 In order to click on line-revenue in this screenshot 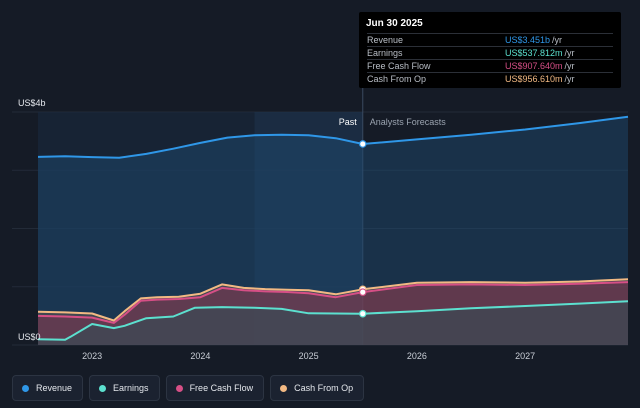, I will do `click(333, 137)`.